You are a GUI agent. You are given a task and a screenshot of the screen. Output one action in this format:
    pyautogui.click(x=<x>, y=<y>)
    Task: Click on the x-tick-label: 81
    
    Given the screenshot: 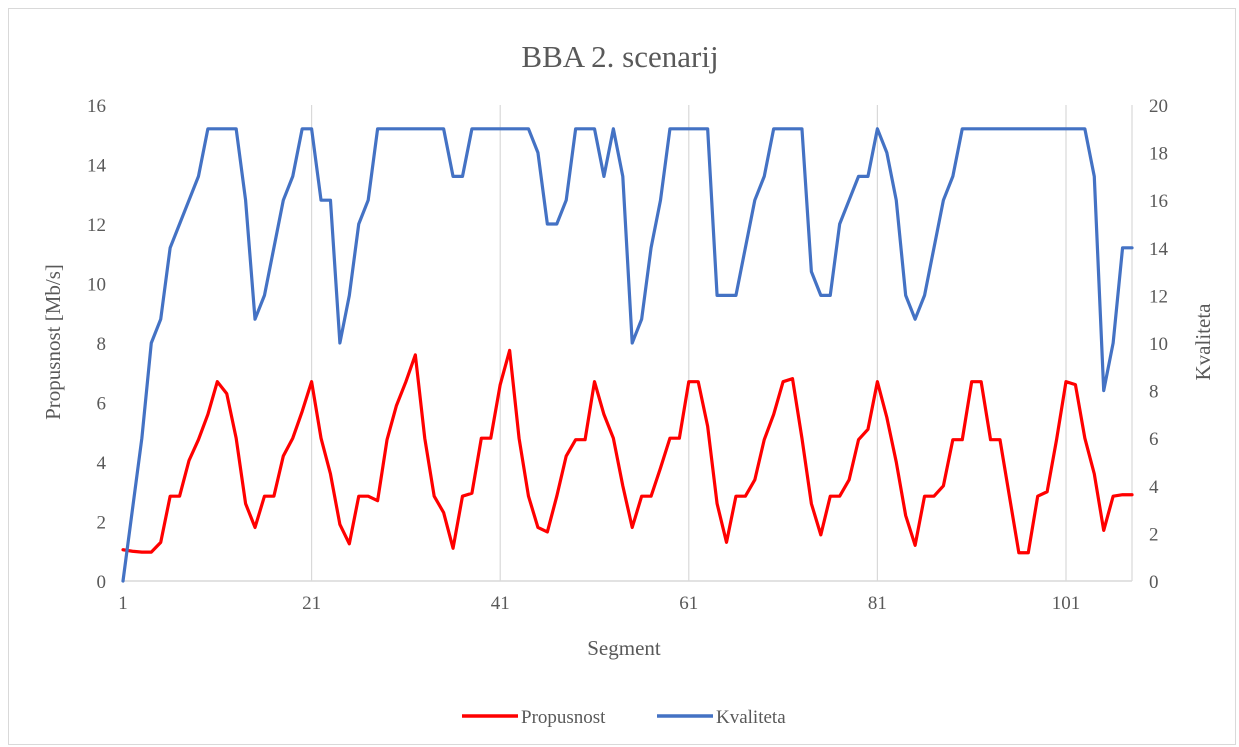 What is the action you would take?
    pyautogui.click(x=877, y=603)
    